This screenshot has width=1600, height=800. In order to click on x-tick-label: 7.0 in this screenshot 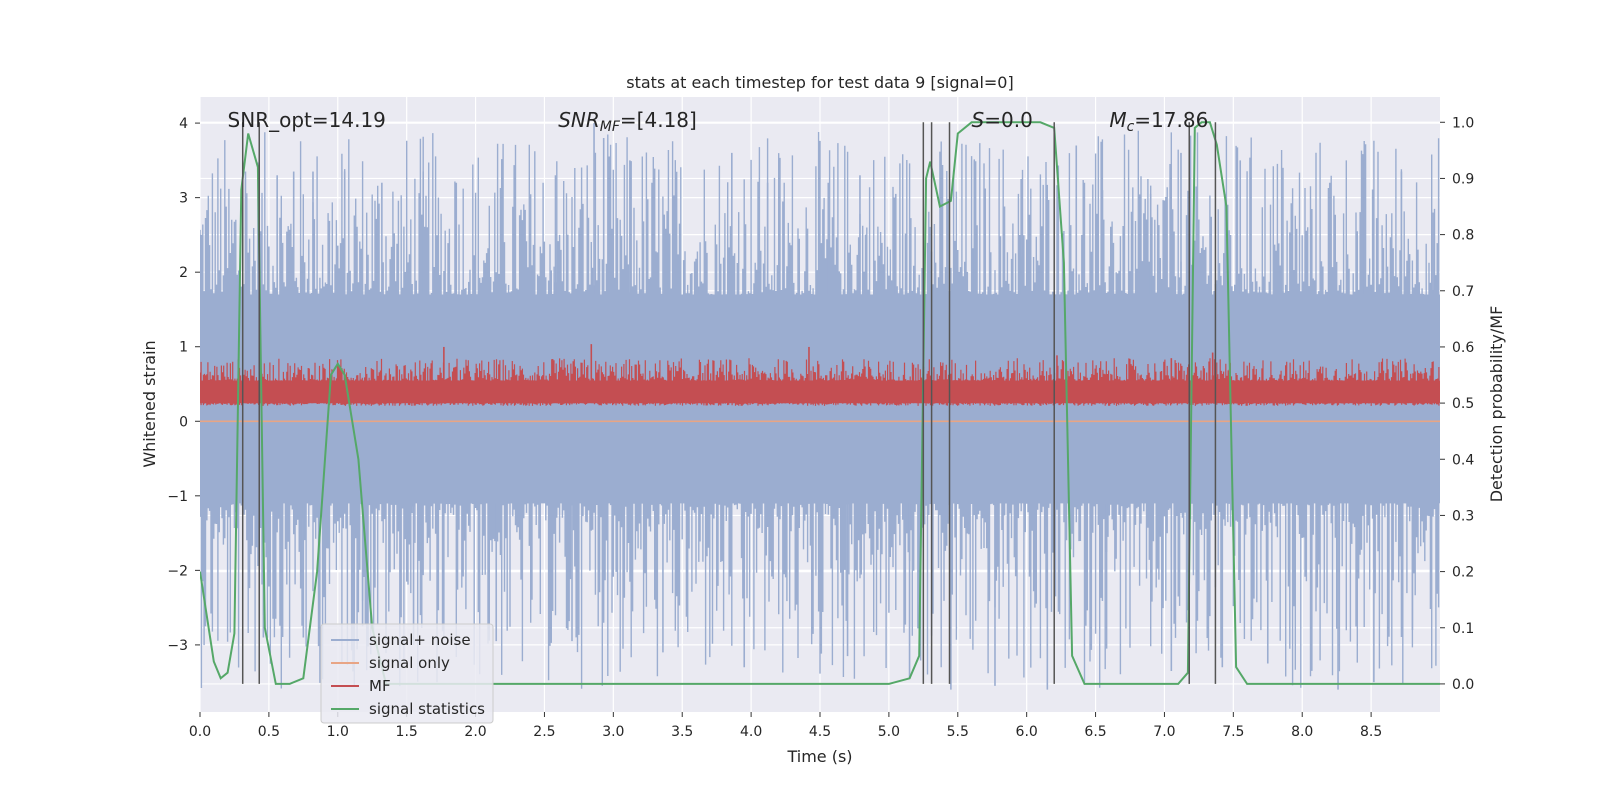, I will do `click(1164, 732)`.